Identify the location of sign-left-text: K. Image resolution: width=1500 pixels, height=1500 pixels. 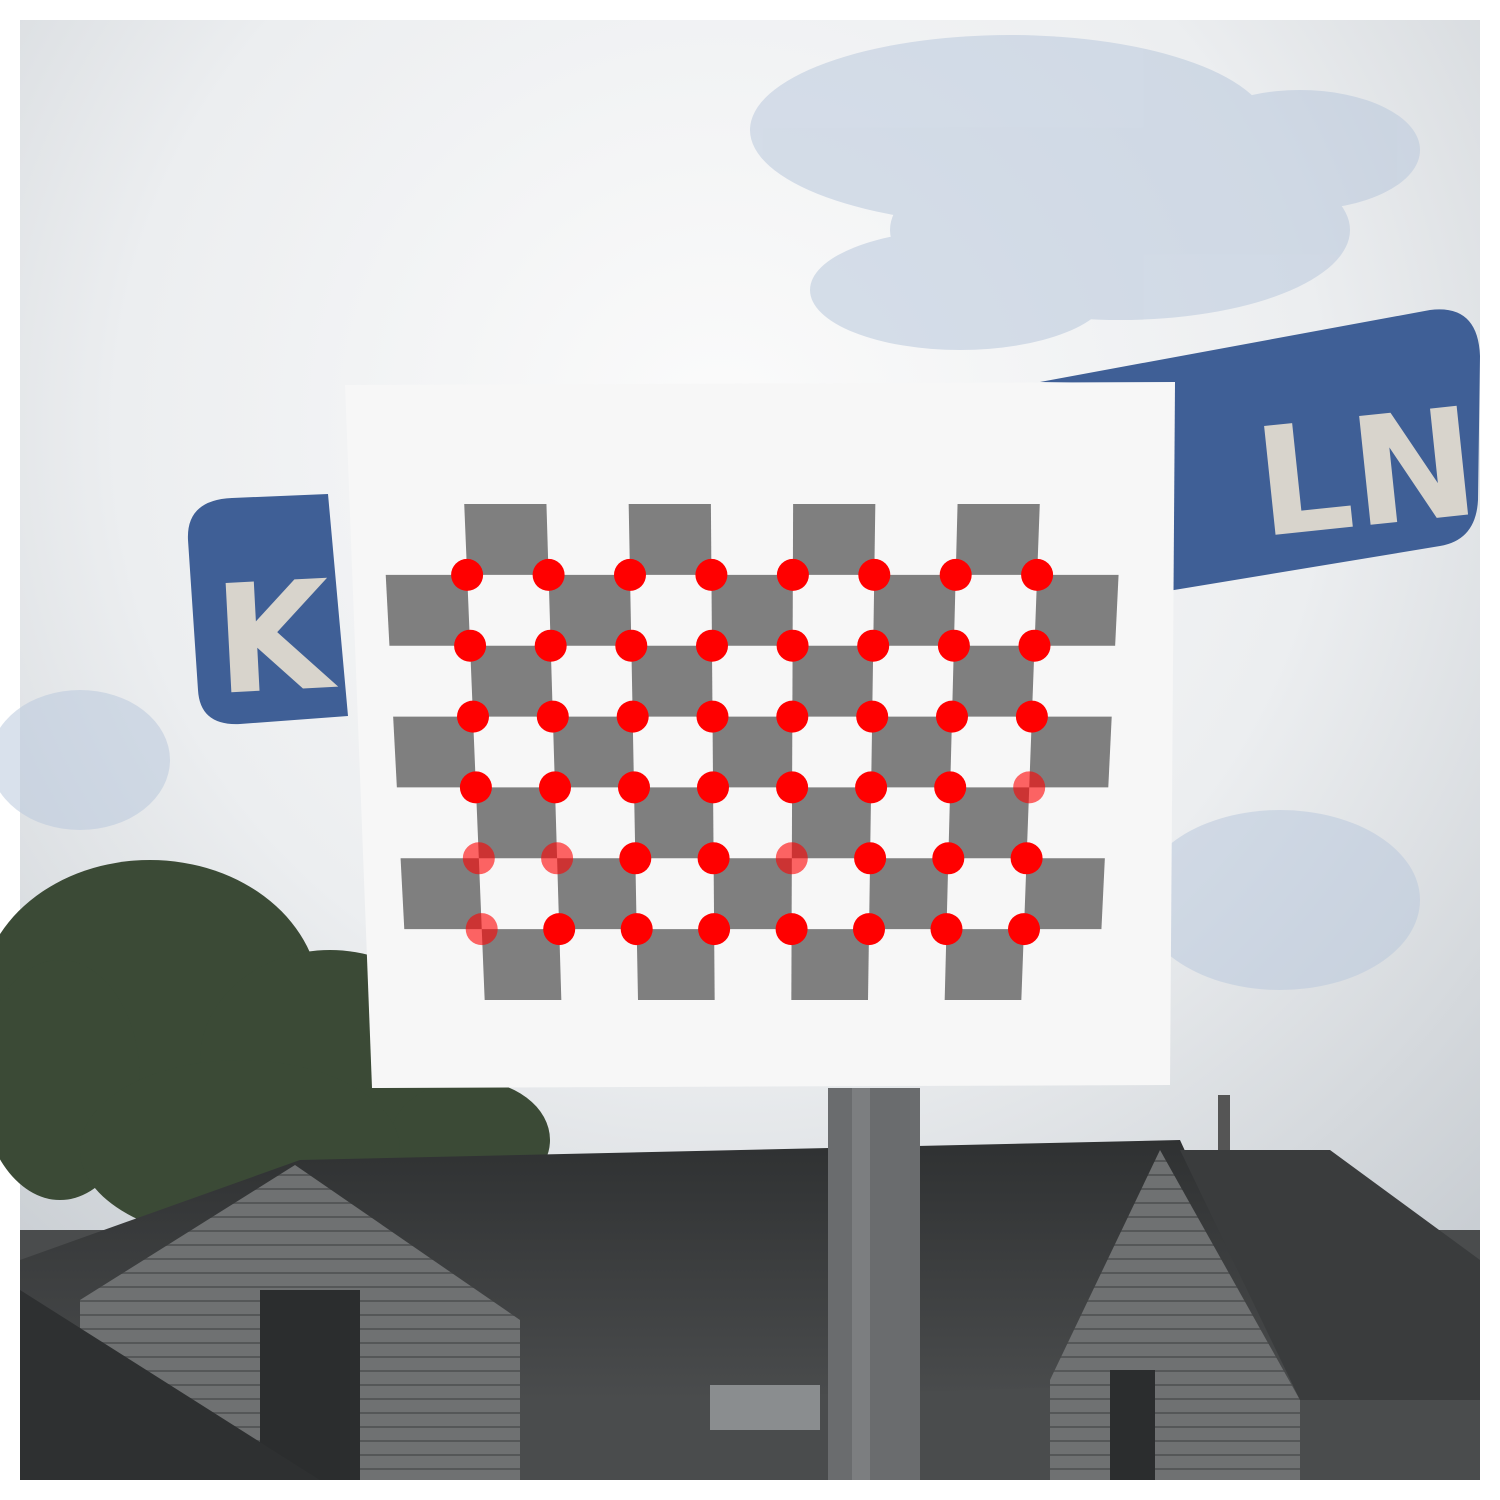
(275, 639).